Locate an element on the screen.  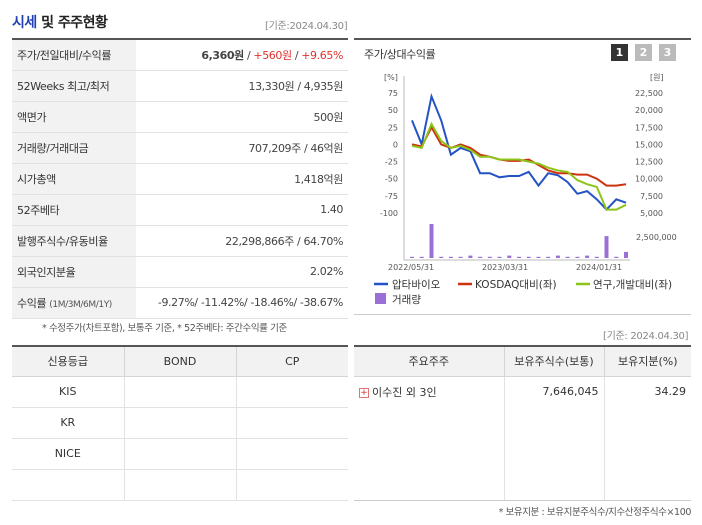
bond-nice is located at coordinates (180, 454).